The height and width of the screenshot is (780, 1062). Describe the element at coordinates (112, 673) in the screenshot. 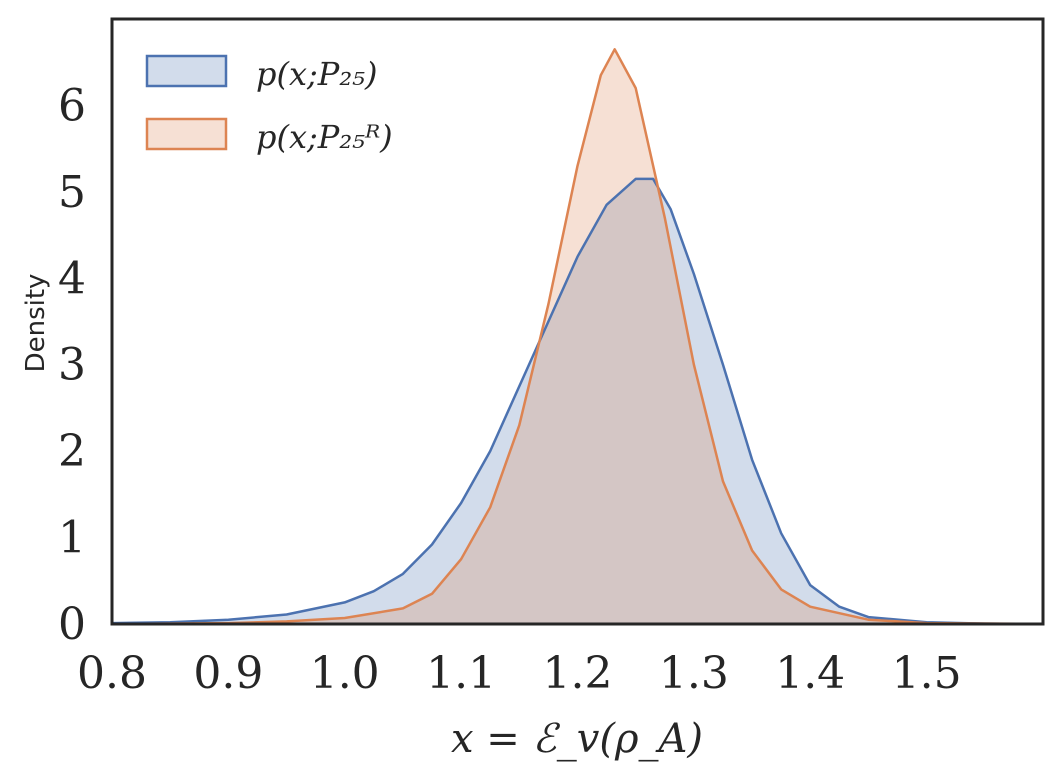

I see `x-tick-label: 0.8` at that location.